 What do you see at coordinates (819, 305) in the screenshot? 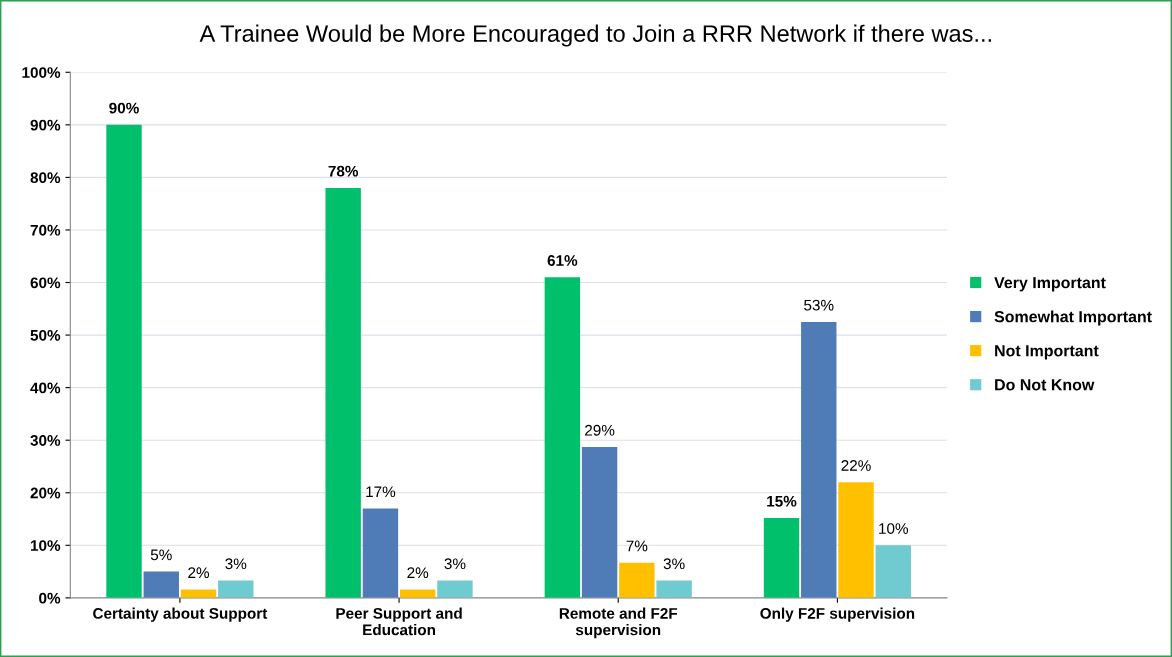
I see `data-label: 53%` at bounding box center [819, 305].